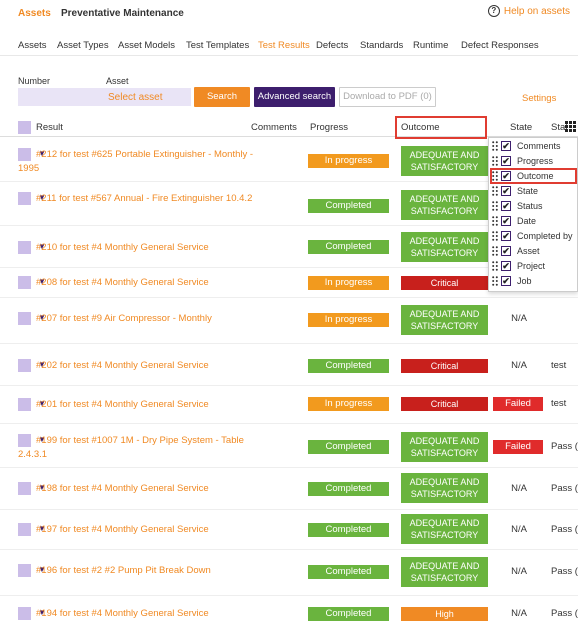 Image resolution: width=578 pixels, height=630 pixels. What do you see at coordinates (34, 13) in the screenshot?
I see `module-assets-link: Assets` at bounding box center [34, 13].